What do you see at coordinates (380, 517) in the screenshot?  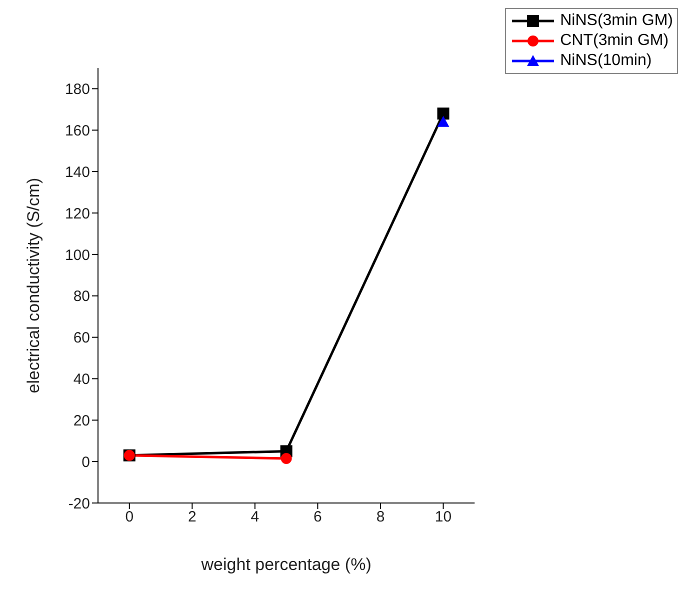 I see `x-tick-label: 8` at bounding box center [380, 517].